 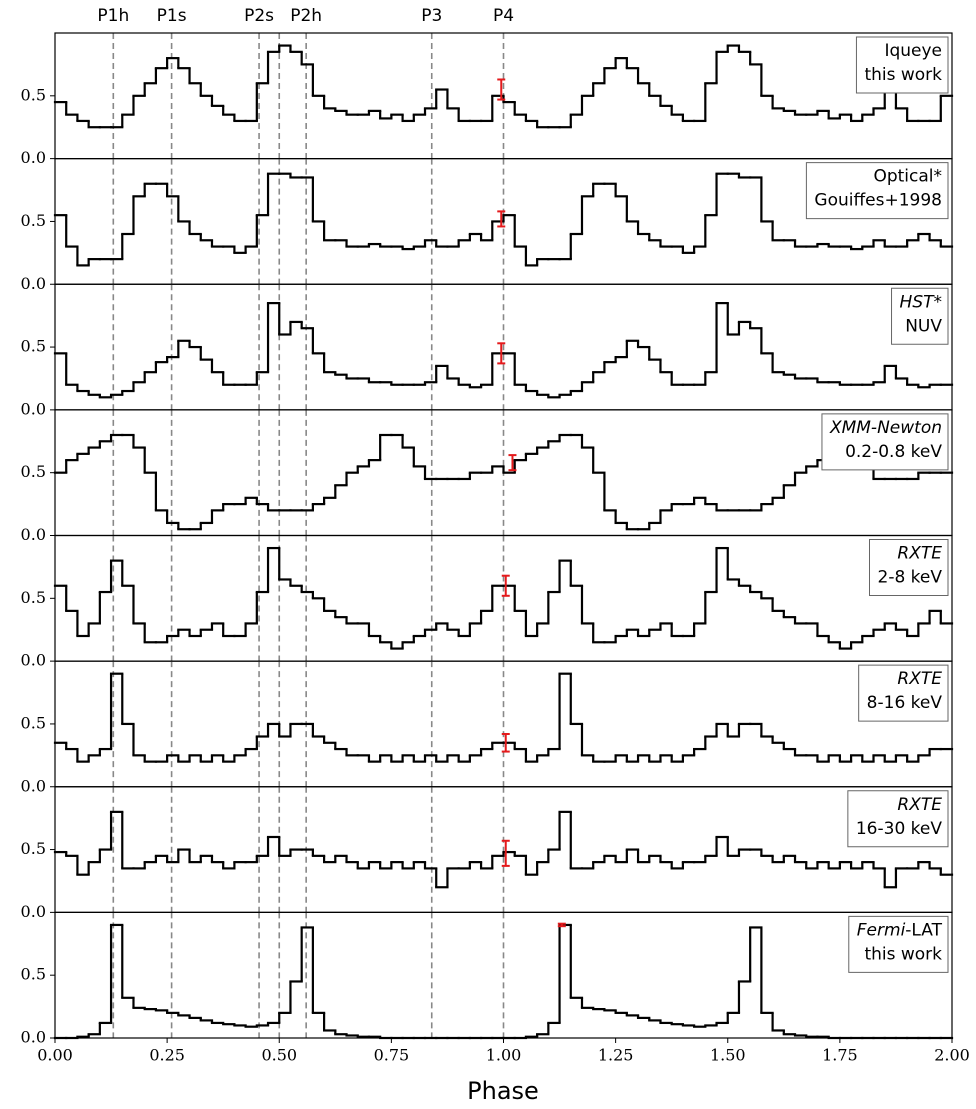 I want to click on panel-legend: RXTE 16-30 keV, so click(x=898, y=819).